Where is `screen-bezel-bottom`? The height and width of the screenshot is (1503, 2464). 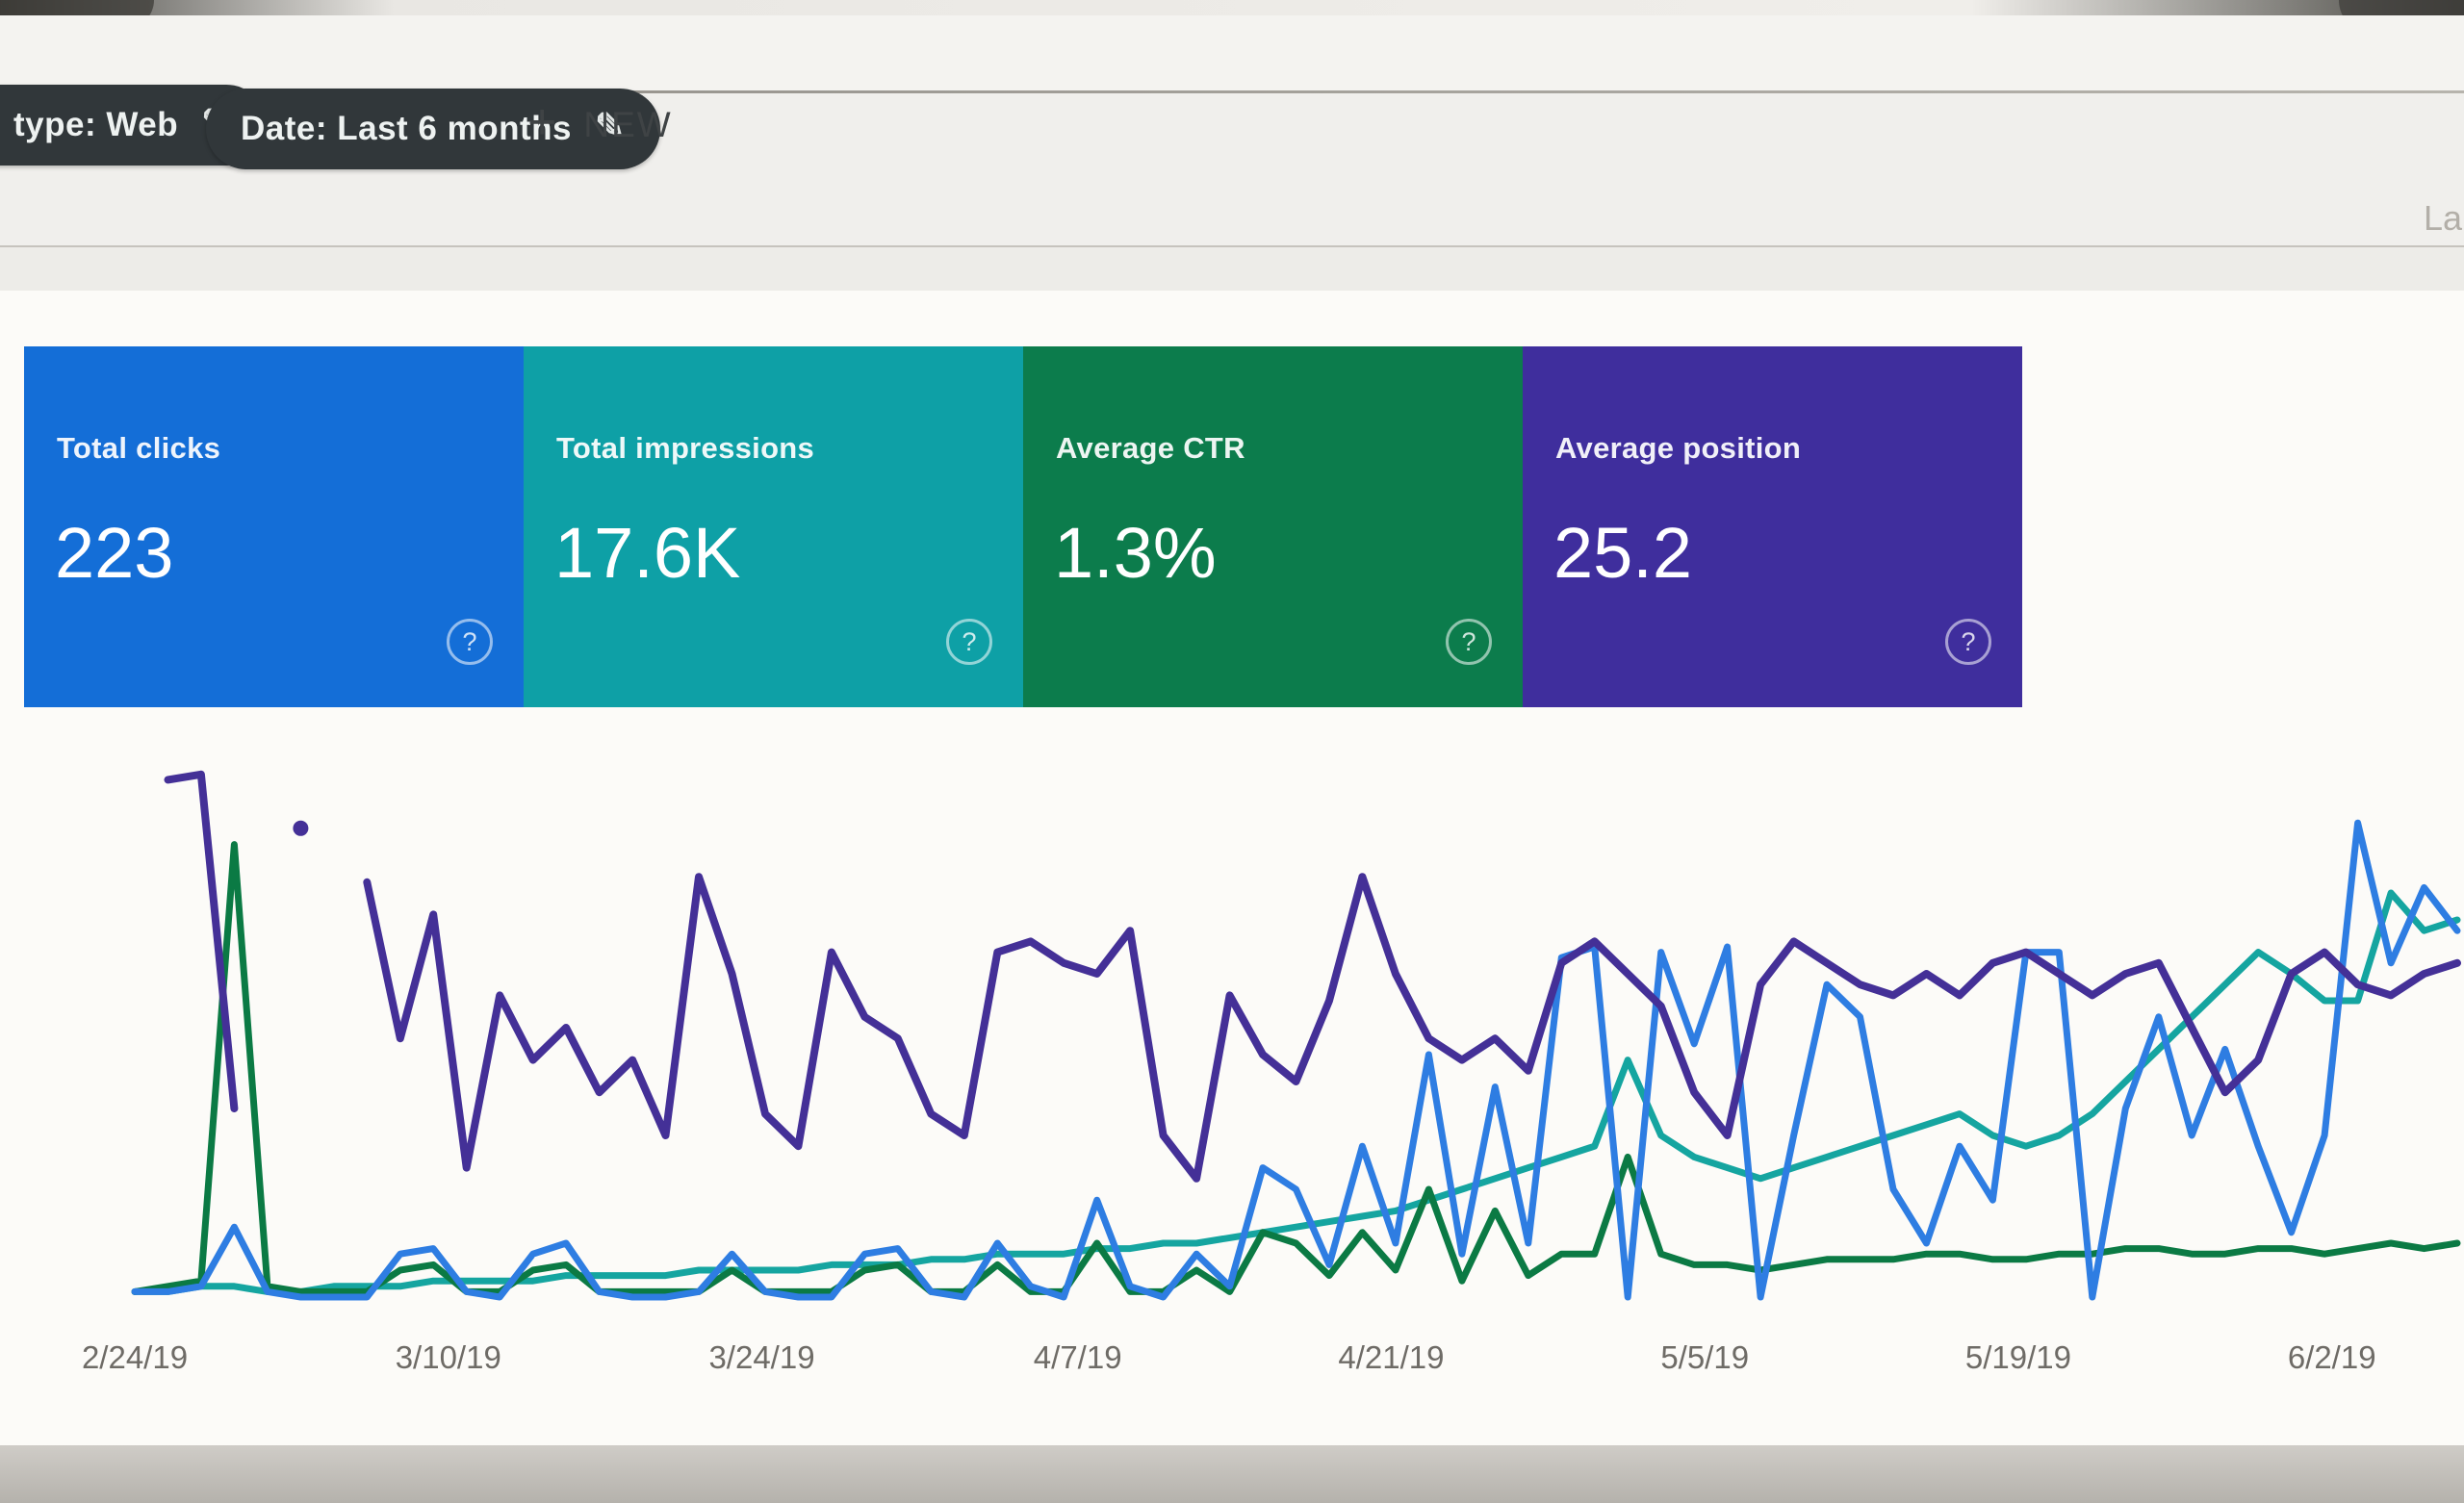 screen-bezel-bottom is located at coordinates (1232, 1474).